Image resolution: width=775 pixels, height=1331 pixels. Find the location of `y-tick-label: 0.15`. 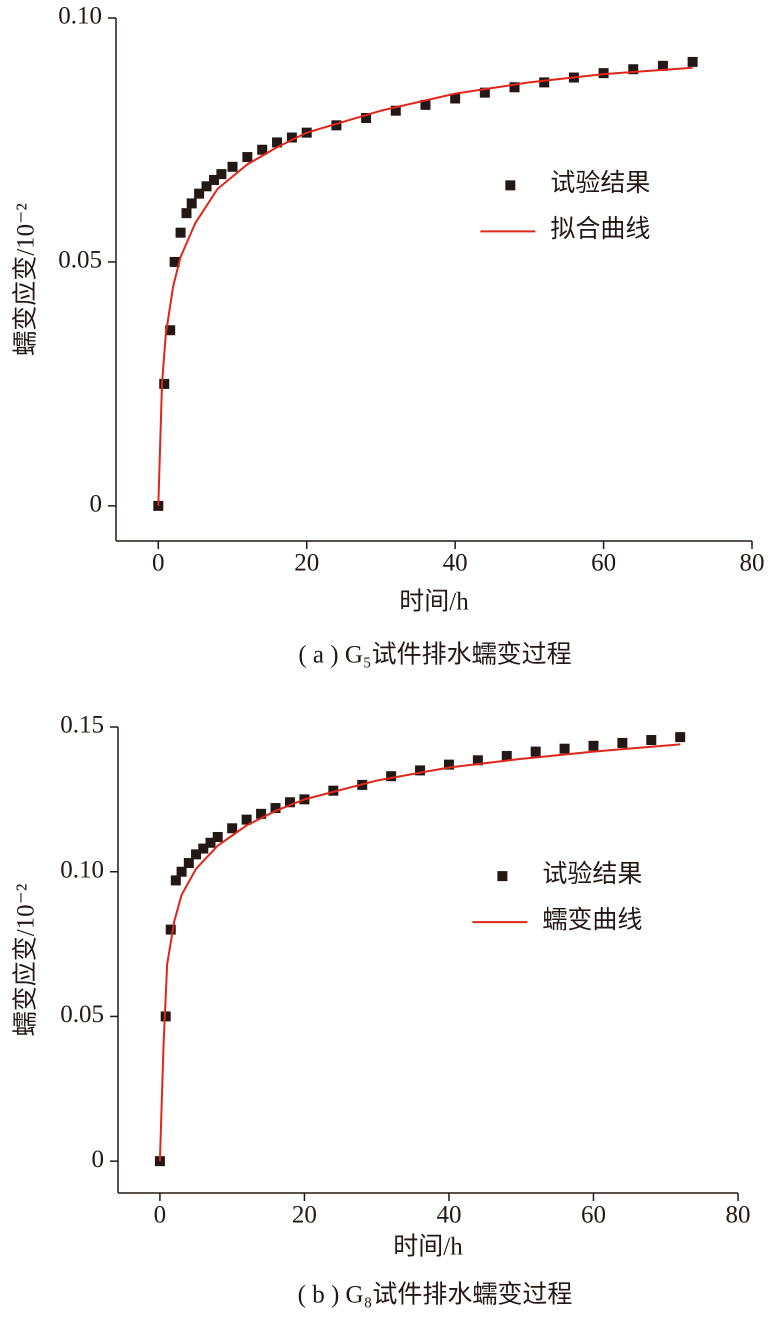

y-tick-label: 0.15 is located at coordinates (82, 725).